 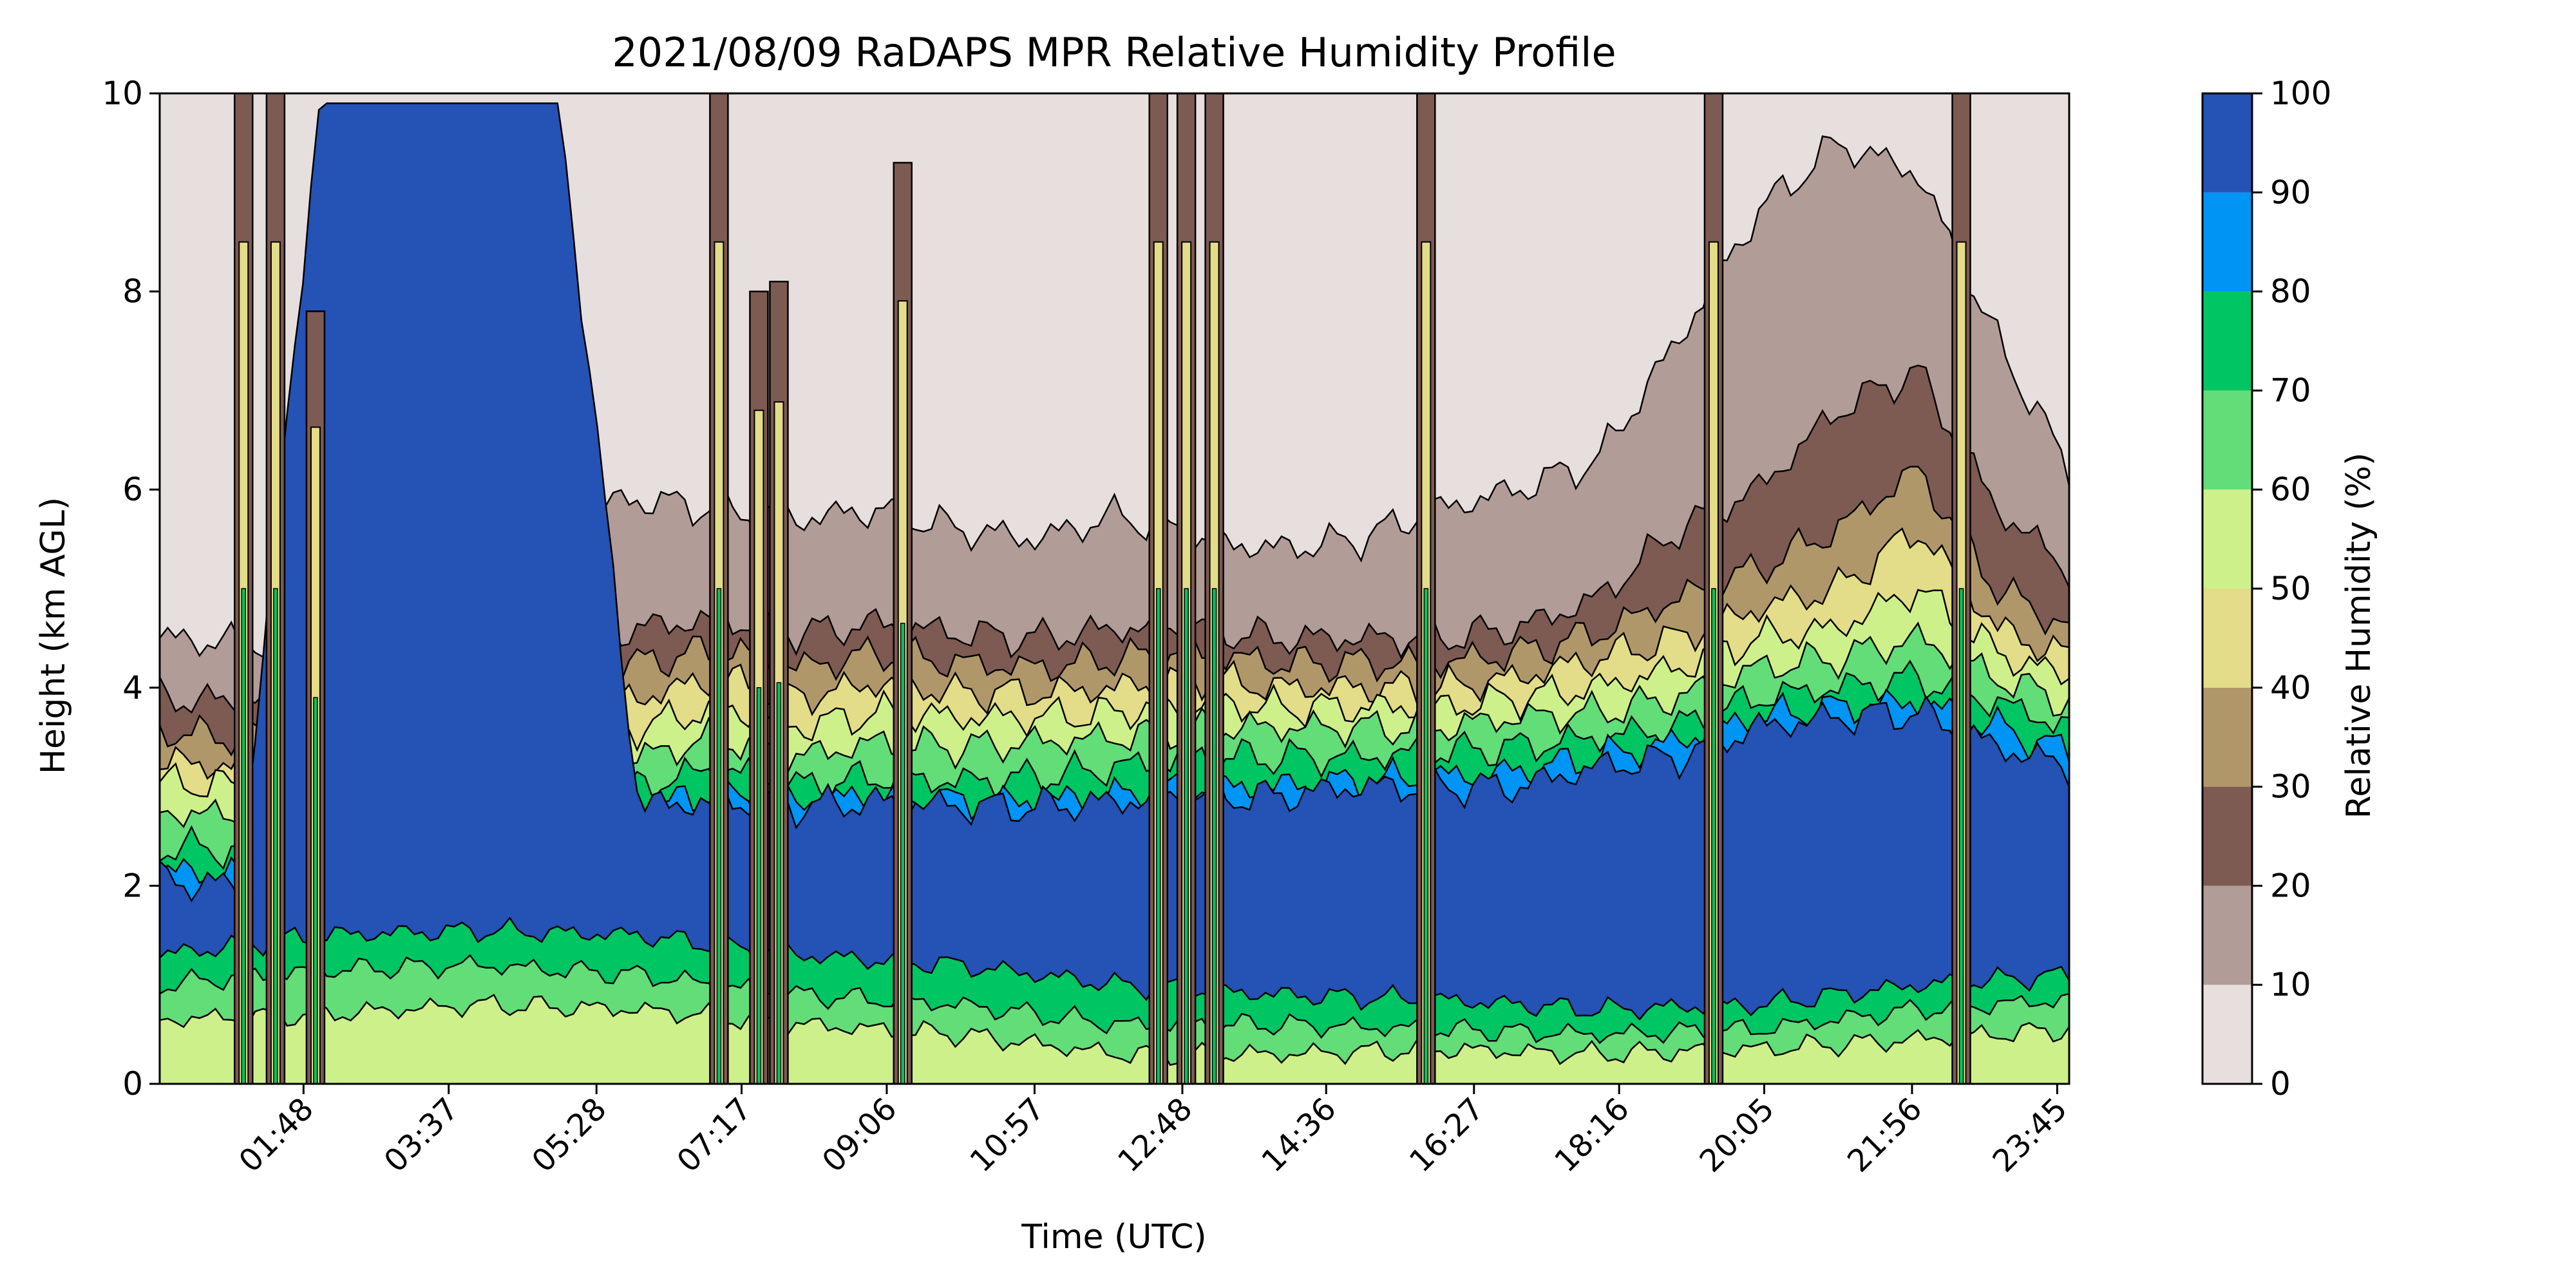 What do you see at coordinates (276, 1135) in the screenshot?
I see `x-tick-label: 01:48` at bounding box center [276, 1135].